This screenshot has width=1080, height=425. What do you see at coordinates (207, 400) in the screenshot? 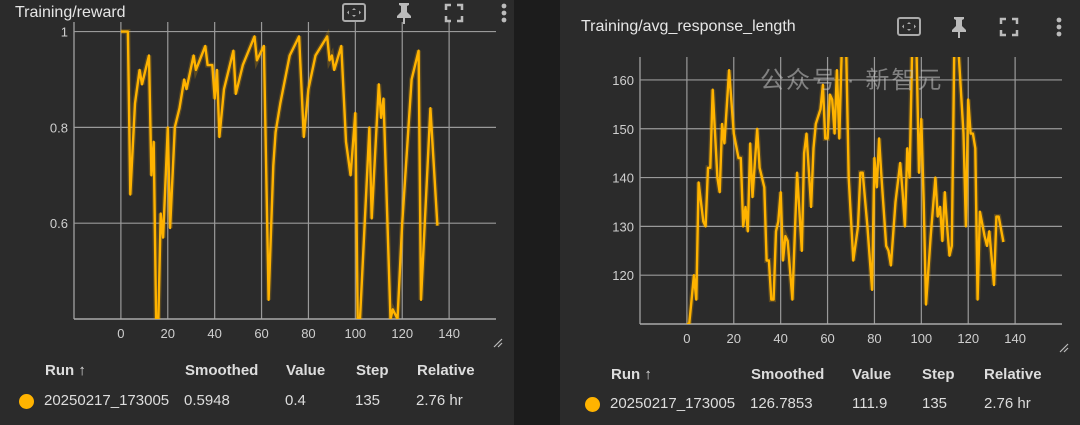
I see `smoothed-value: 0.5948` at bounding box center [207, 400].